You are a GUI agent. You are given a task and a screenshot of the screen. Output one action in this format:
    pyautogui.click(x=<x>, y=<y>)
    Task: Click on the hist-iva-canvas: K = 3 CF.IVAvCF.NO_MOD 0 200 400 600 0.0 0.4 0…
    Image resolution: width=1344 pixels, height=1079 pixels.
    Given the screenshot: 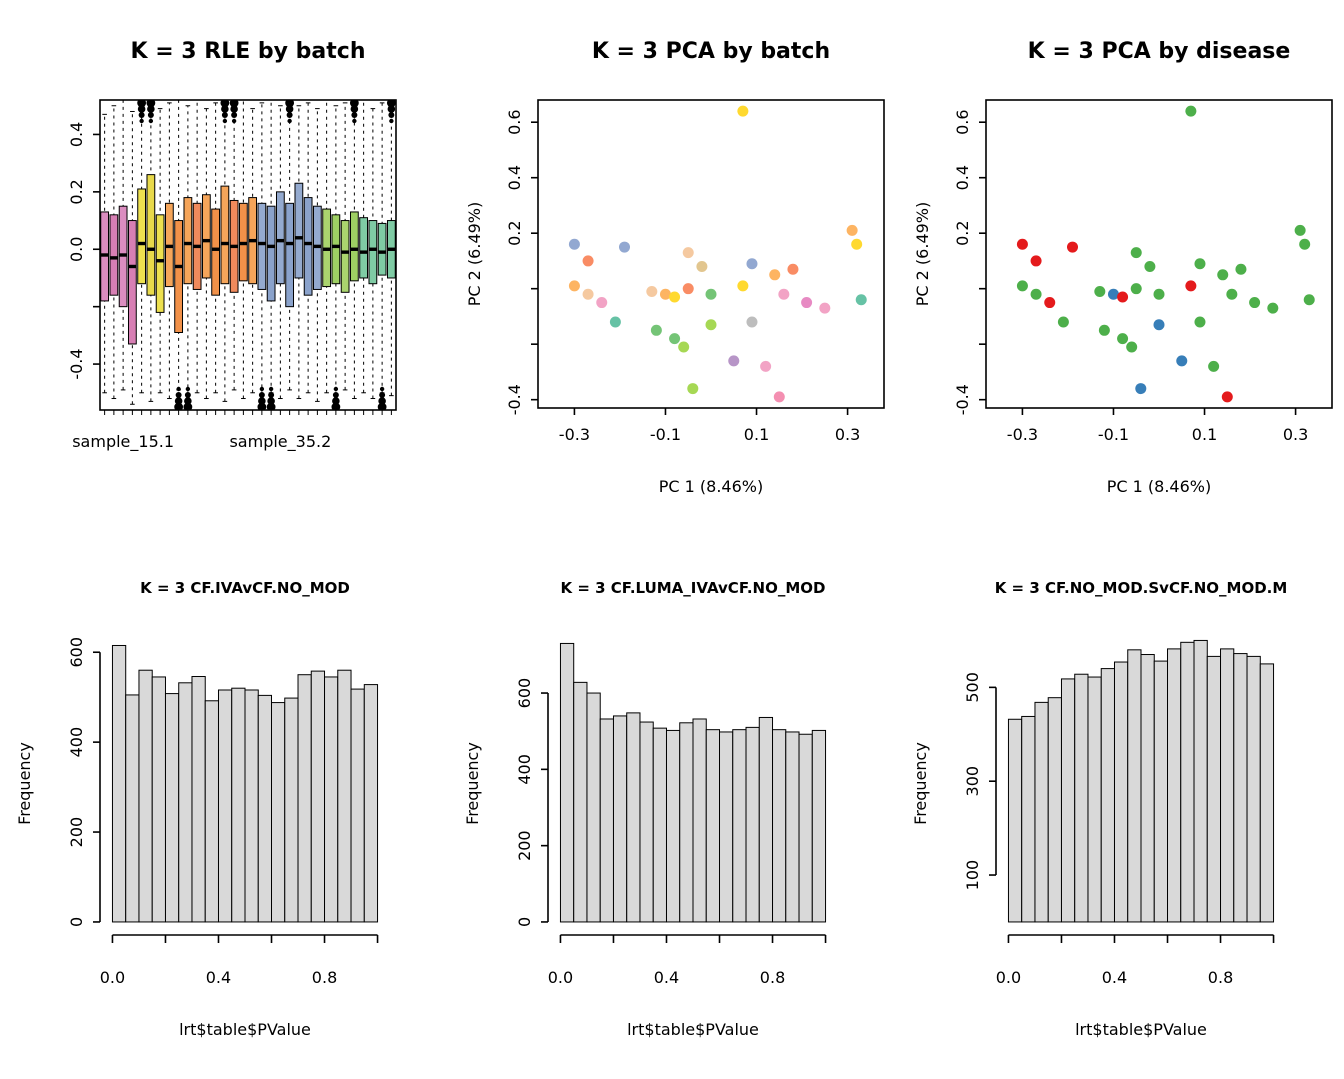 What is the action you would take?
    pyautogui.click(x=197, y=809)
    